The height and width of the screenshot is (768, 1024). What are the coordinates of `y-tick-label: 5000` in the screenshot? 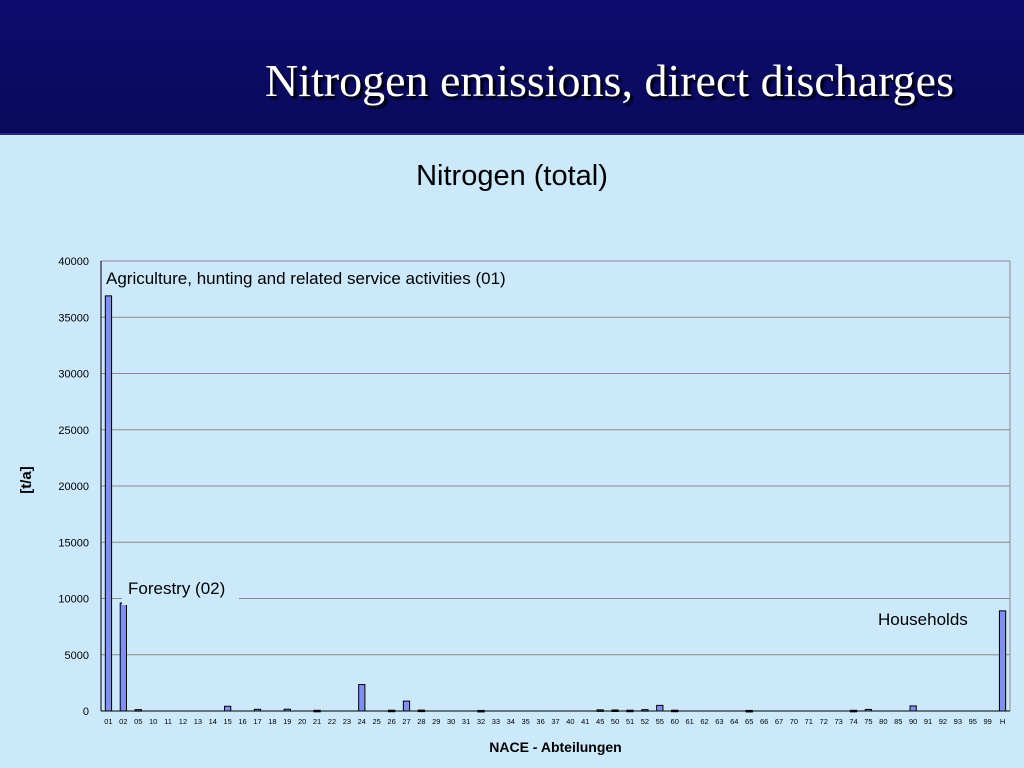 It's located at (77, 656).